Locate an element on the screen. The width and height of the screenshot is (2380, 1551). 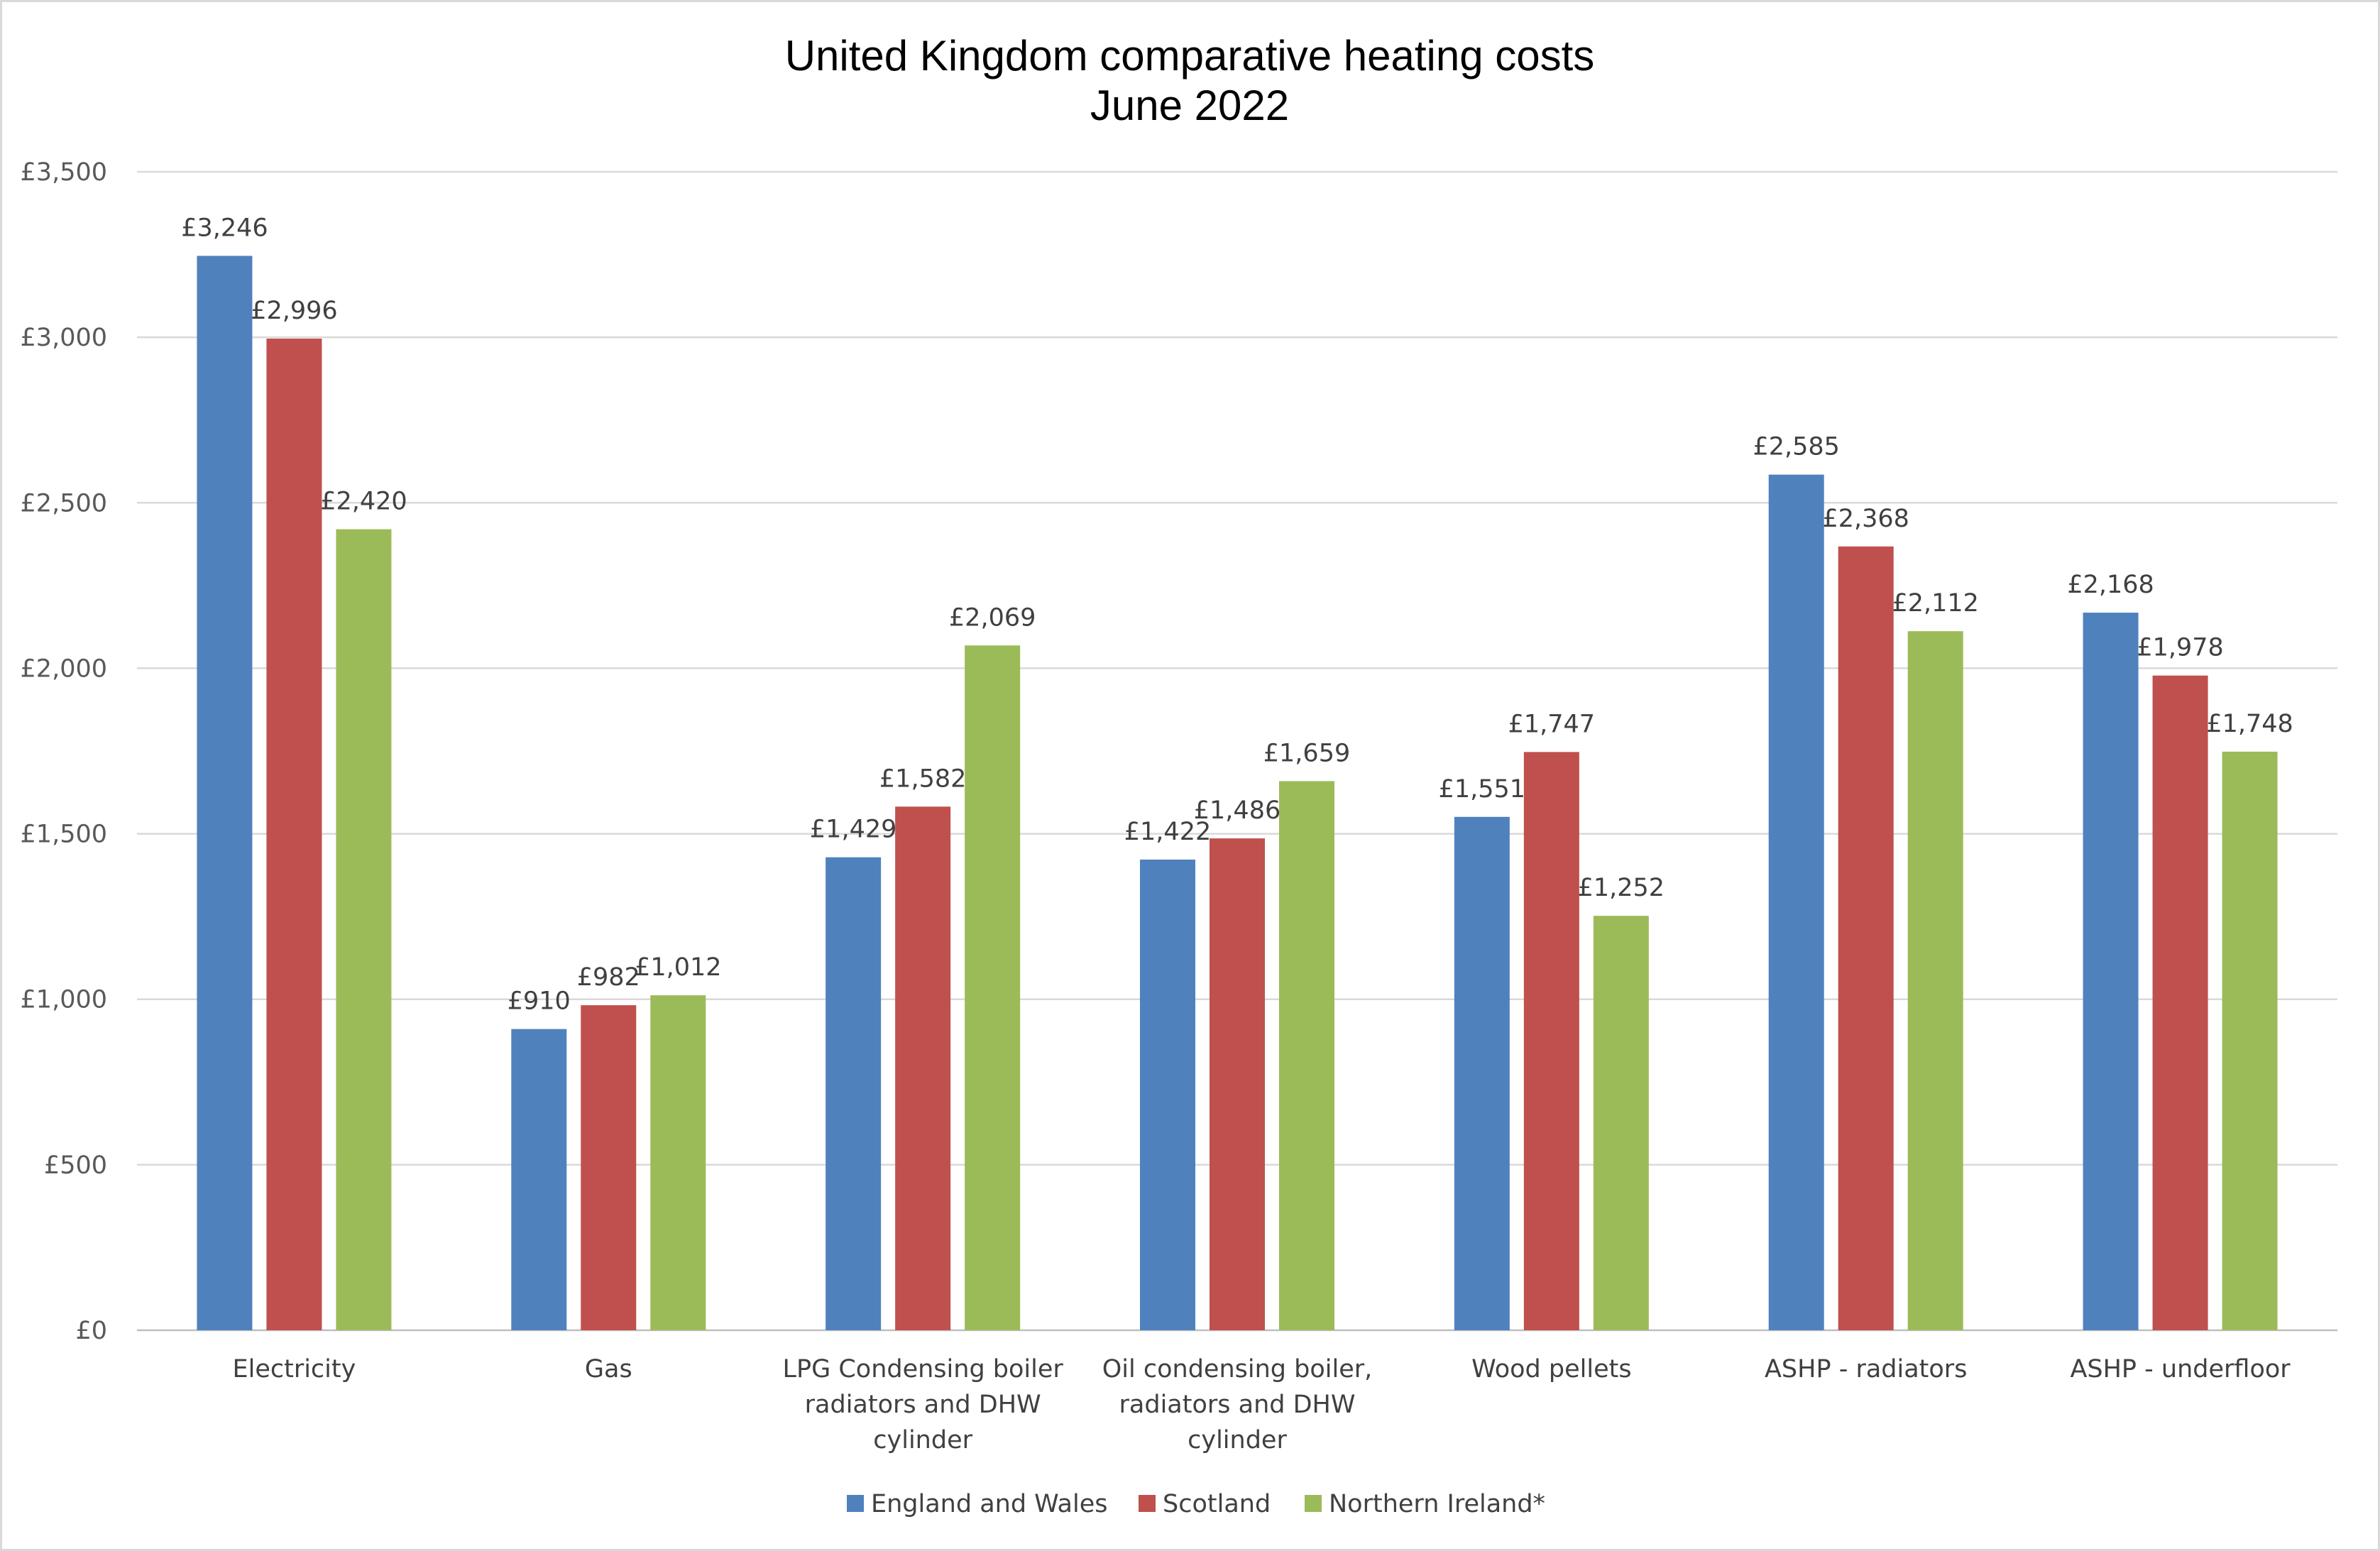
data-label: £2,585 is located at coordinates (1796, 447).